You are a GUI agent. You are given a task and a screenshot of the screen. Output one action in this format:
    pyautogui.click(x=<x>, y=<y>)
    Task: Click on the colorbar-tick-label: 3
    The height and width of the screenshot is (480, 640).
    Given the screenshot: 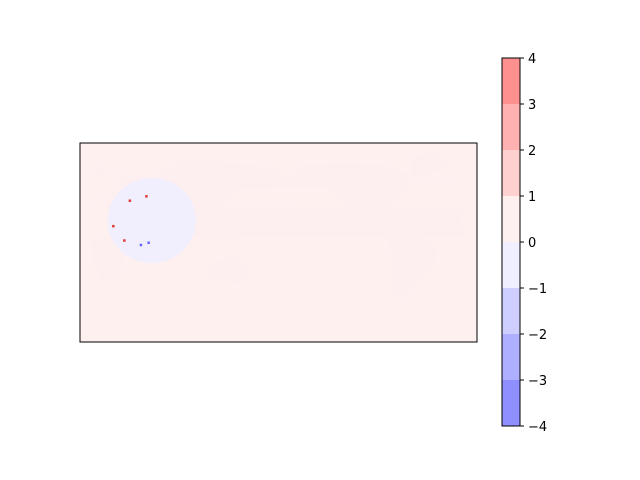 What is the action you would take?
    pyautogui.click(x=532, y=105)
    